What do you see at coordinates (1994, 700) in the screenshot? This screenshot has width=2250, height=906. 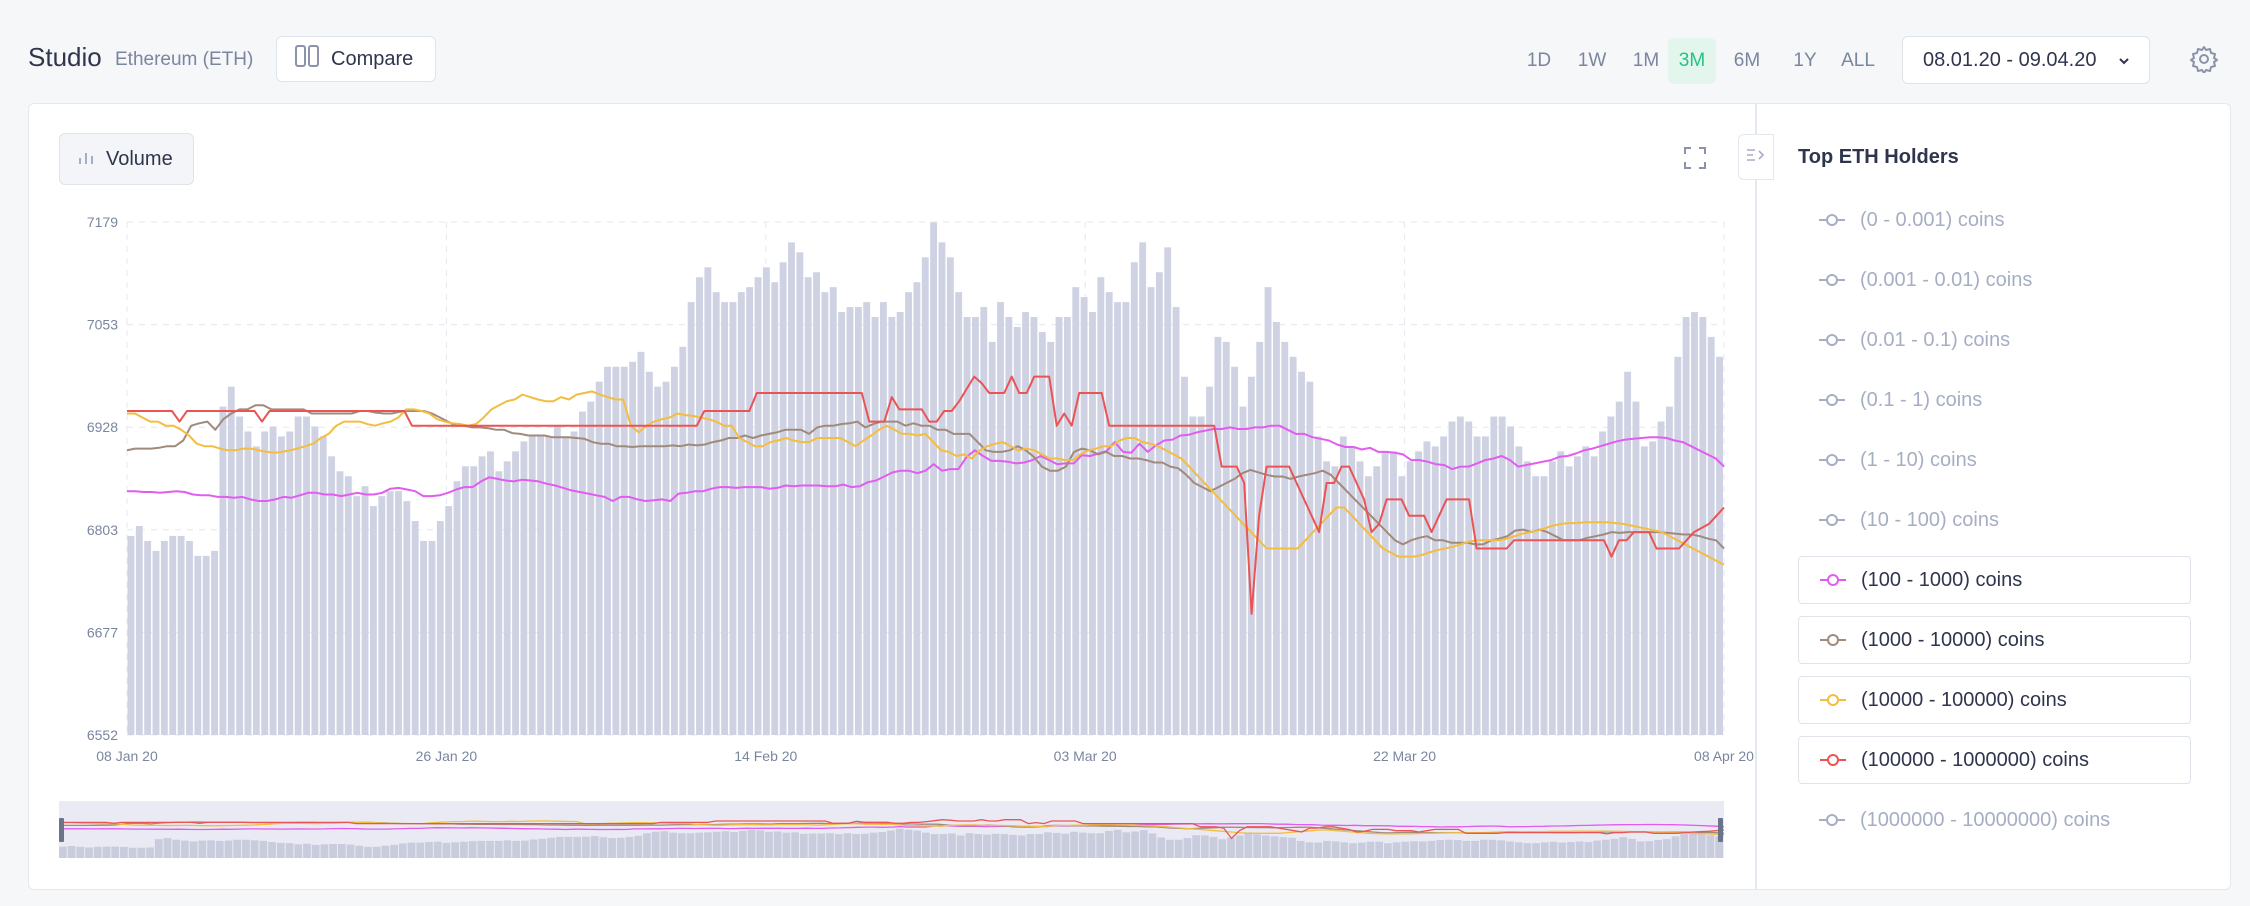 I see `holder-item: (10000 - 100000) coins` at bounding box center [1994, 700].